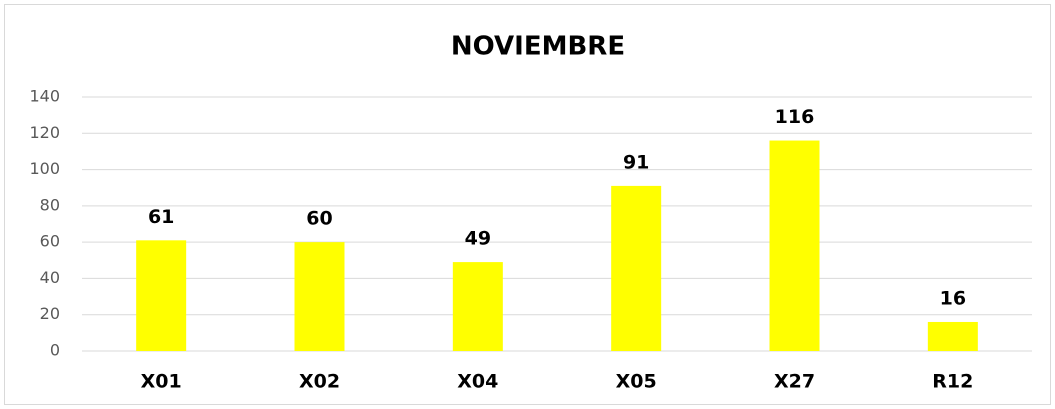  What do you see at coordinates (636, 162) in the screenshot?
I see `value-label: 91` at bounding box center [636, 162].